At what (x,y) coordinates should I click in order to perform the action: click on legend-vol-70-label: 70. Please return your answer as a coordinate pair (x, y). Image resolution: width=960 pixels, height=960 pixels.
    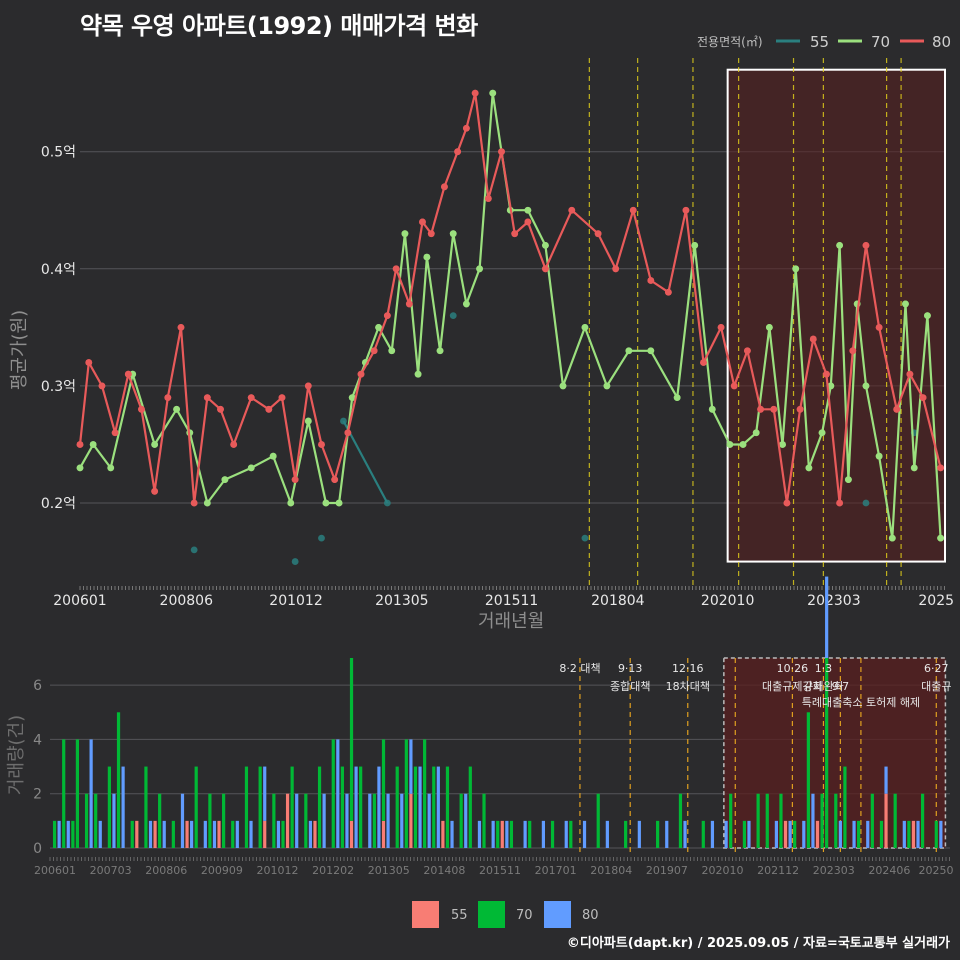
    Looking at the image, I should click on (524, 915).